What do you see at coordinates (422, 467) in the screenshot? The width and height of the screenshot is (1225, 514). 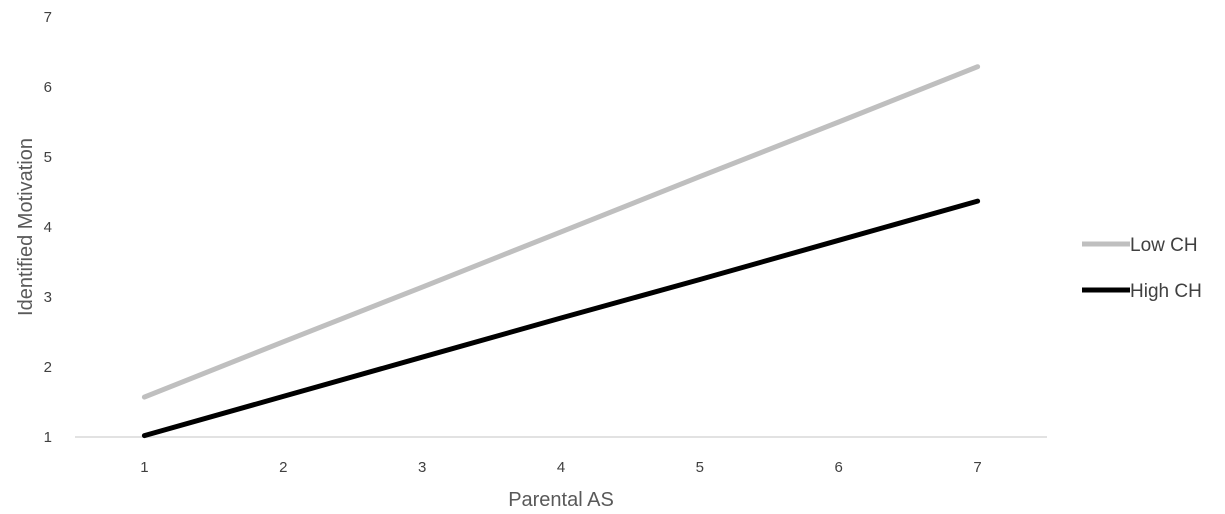 I see `x-tick-label: 3` at bounding box center [422, 467].